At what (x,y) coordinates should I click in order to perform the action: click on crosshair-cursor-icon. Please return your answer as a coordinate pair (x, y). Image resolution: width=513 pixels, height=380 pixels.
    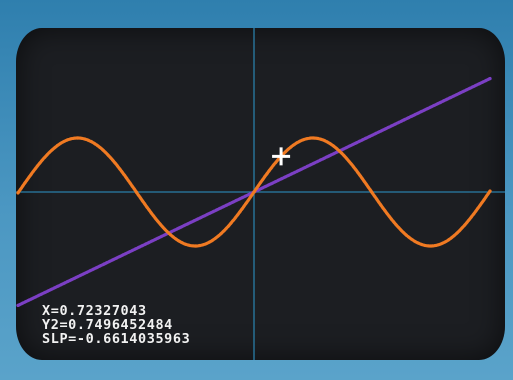
    Looking at the image, I should click on (281, 156).